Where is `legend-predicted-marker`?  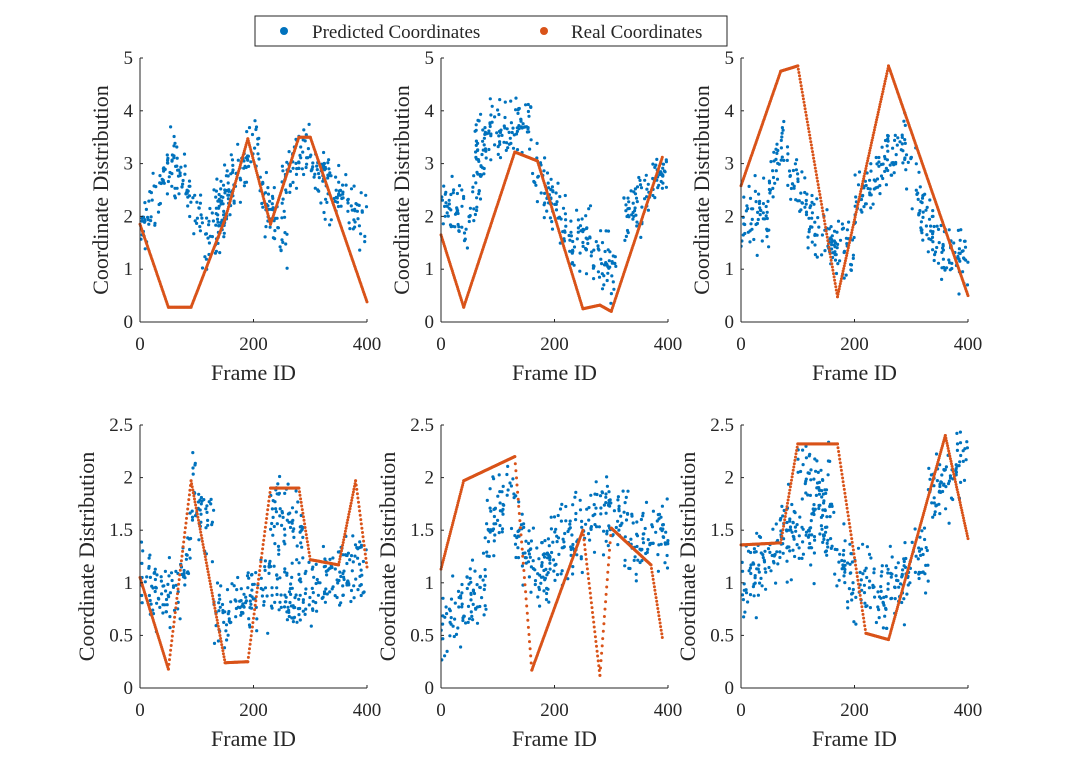
legend-predicted-marker is located at coordinates (284, 31).